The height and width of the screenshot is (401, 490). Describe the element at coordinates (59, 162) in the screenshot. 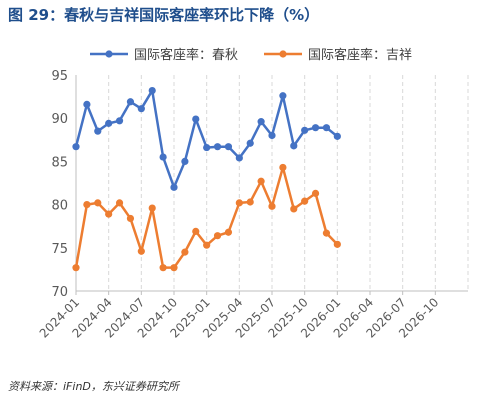

I see `y-tick-label-85: 85` at that location.